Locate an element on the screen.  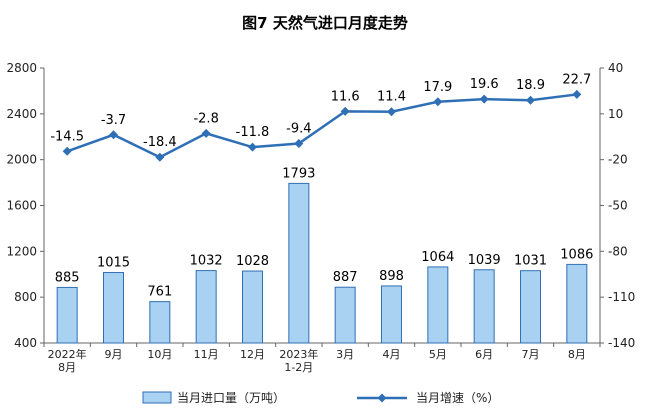
left-tick-label: 800 is located at coordinates (25, 297).